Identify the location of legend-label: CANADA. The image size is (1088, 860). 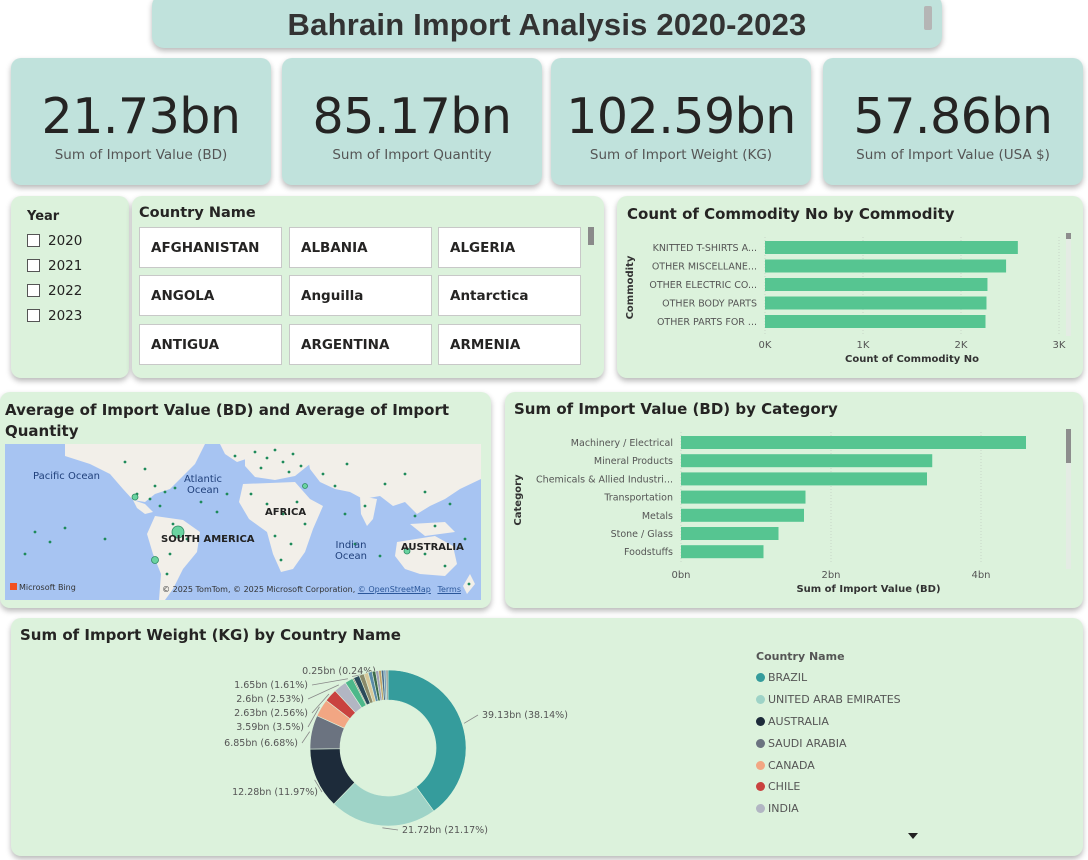
(791, 765).